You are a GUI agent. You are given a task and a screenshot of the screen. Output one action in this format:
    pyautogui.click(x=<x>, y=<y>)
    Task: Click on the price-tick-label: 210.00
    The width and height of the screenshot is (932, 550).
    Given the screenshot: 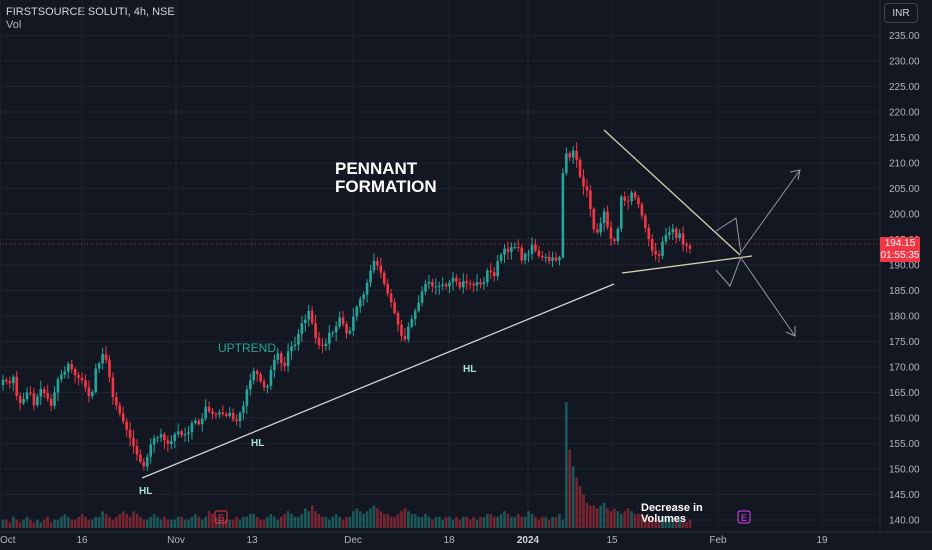 What is the action you would take?
    pyautogui.click(x=904, y=164)
    